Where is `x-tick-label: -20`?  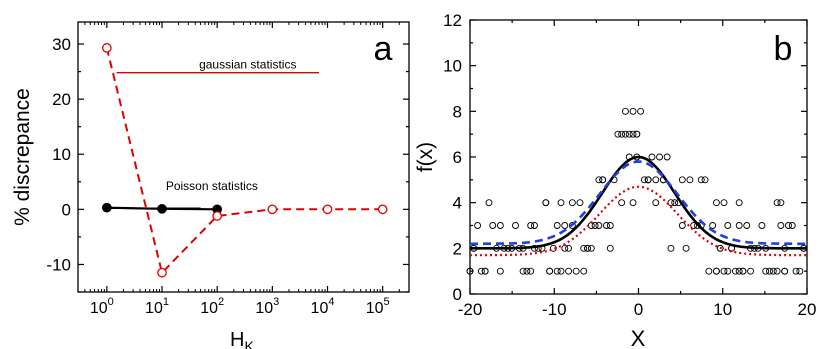
x-tick-label: -20 is located at coordinates (470, 309).